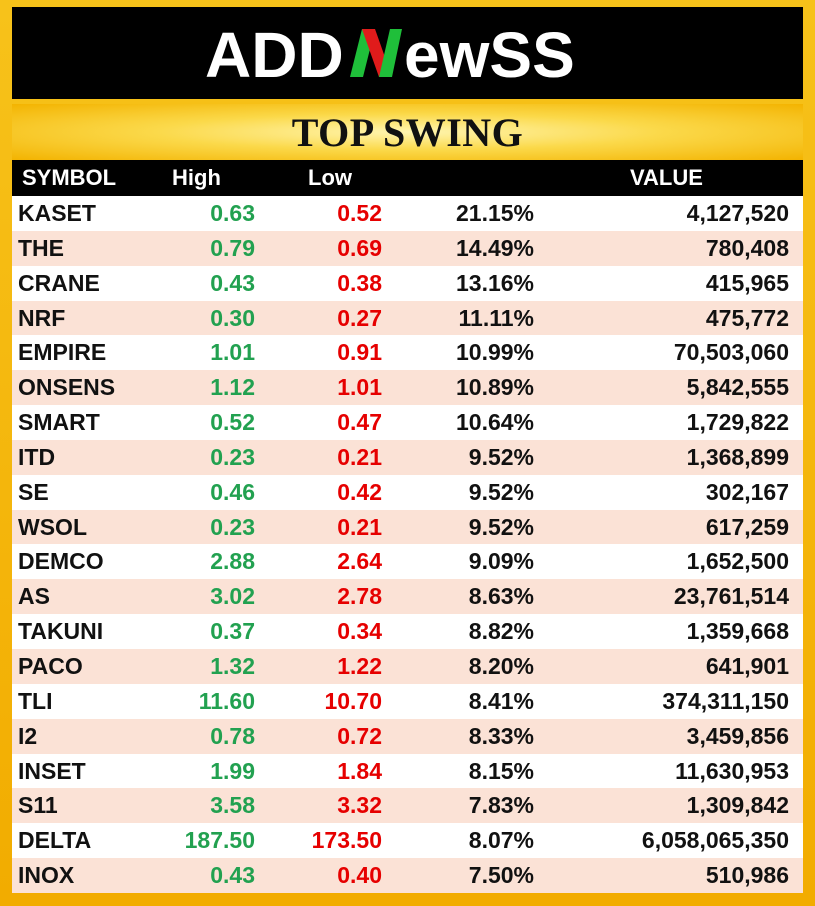  What do you see at coordinates (407, 806) in the screenshot?
I see `table-row: S11 3.58 3.32 7.83% 1,309,842` at bounding box center [407, 806].